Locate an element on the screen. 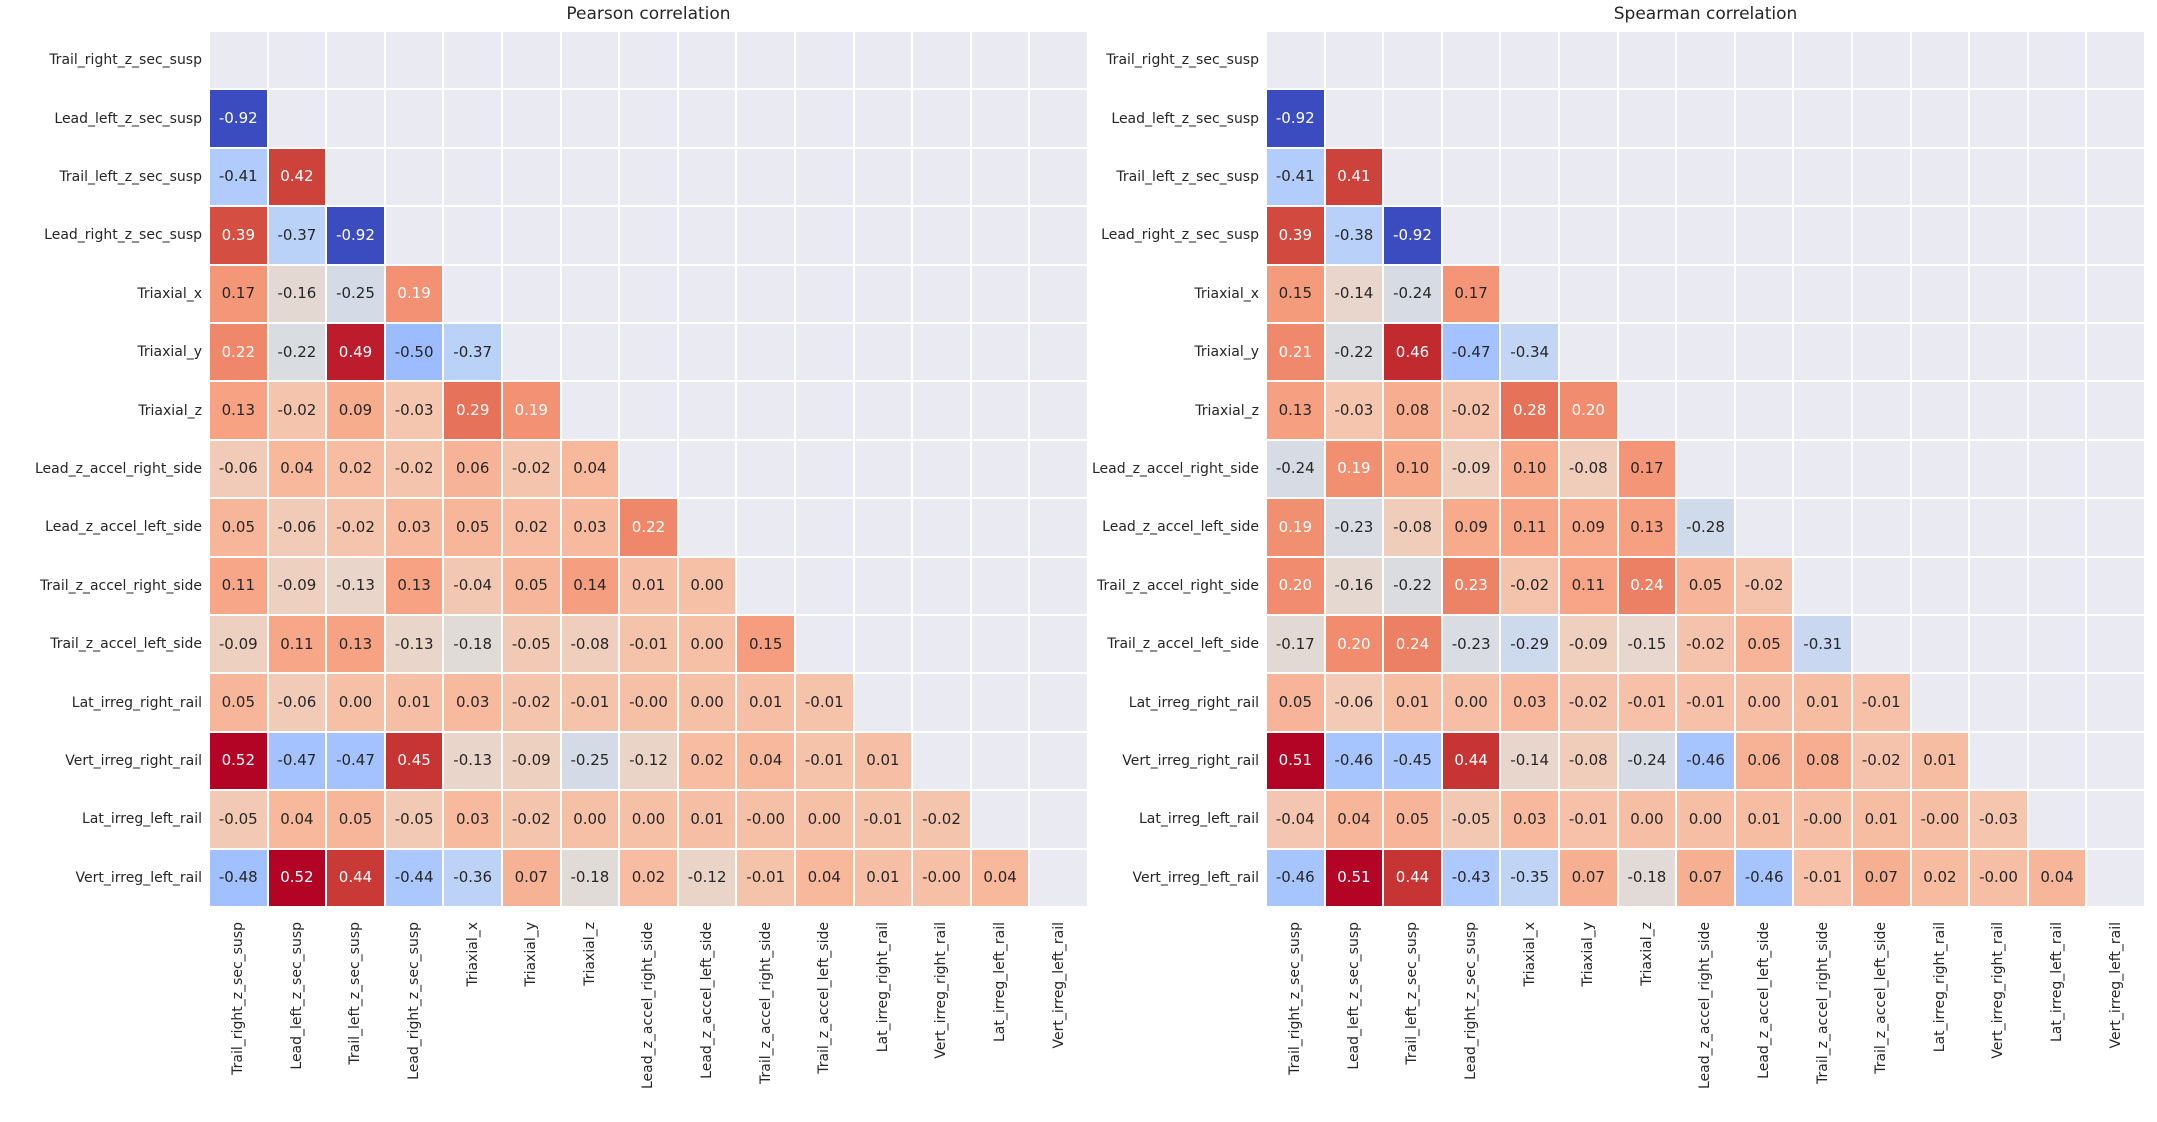  x-tick-label: Trail_left_z_sec_susp is located at coordinates (355, 993).